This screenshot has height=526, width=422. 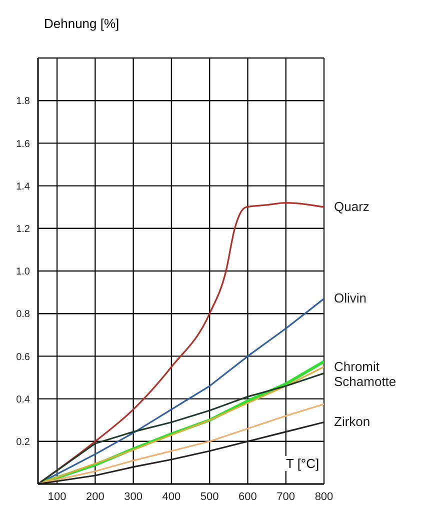 I want to click on y-tick-label: 0.8, so click(x=23, y=314).